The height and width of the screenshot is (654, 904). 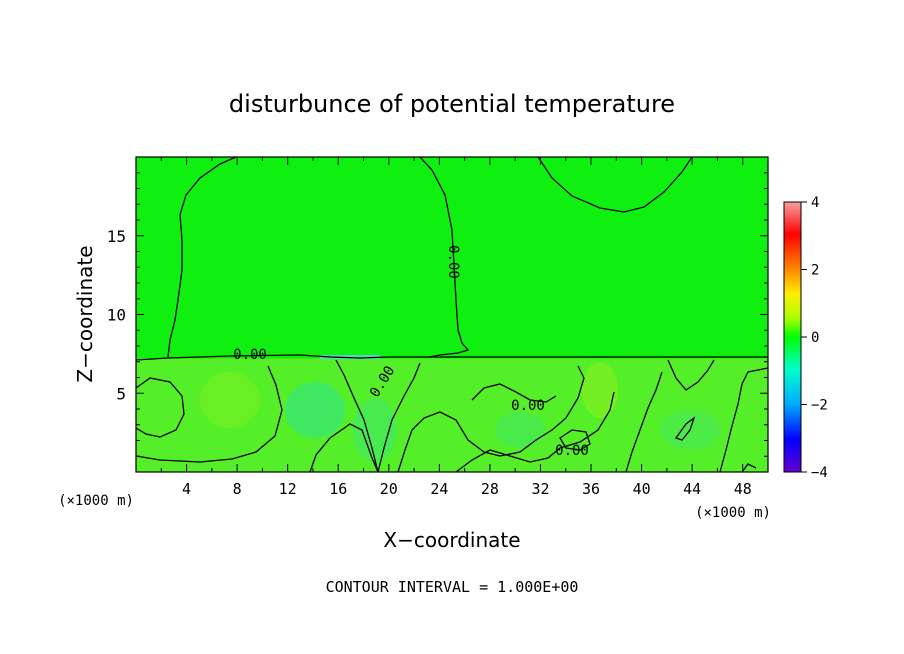 I want to click on x-tick-label: 4, so click(x=186, y=489).